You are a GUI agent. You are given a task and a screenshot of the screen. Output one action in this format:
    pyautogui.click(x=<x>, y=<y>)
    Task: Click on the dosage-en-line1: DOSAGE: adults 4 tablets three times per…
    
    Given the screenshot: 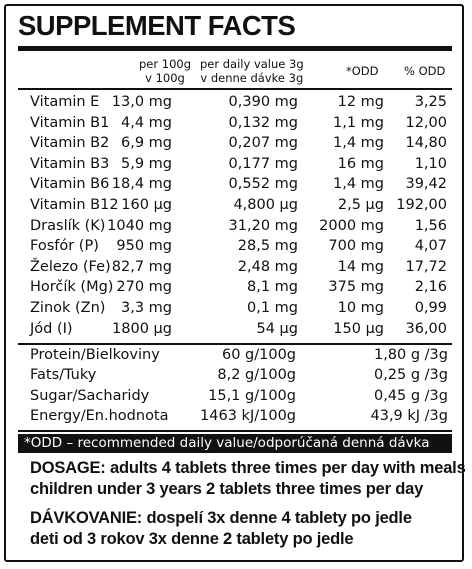 What is the action you would take?
    pyautogui.click(x=248, y=468)
    